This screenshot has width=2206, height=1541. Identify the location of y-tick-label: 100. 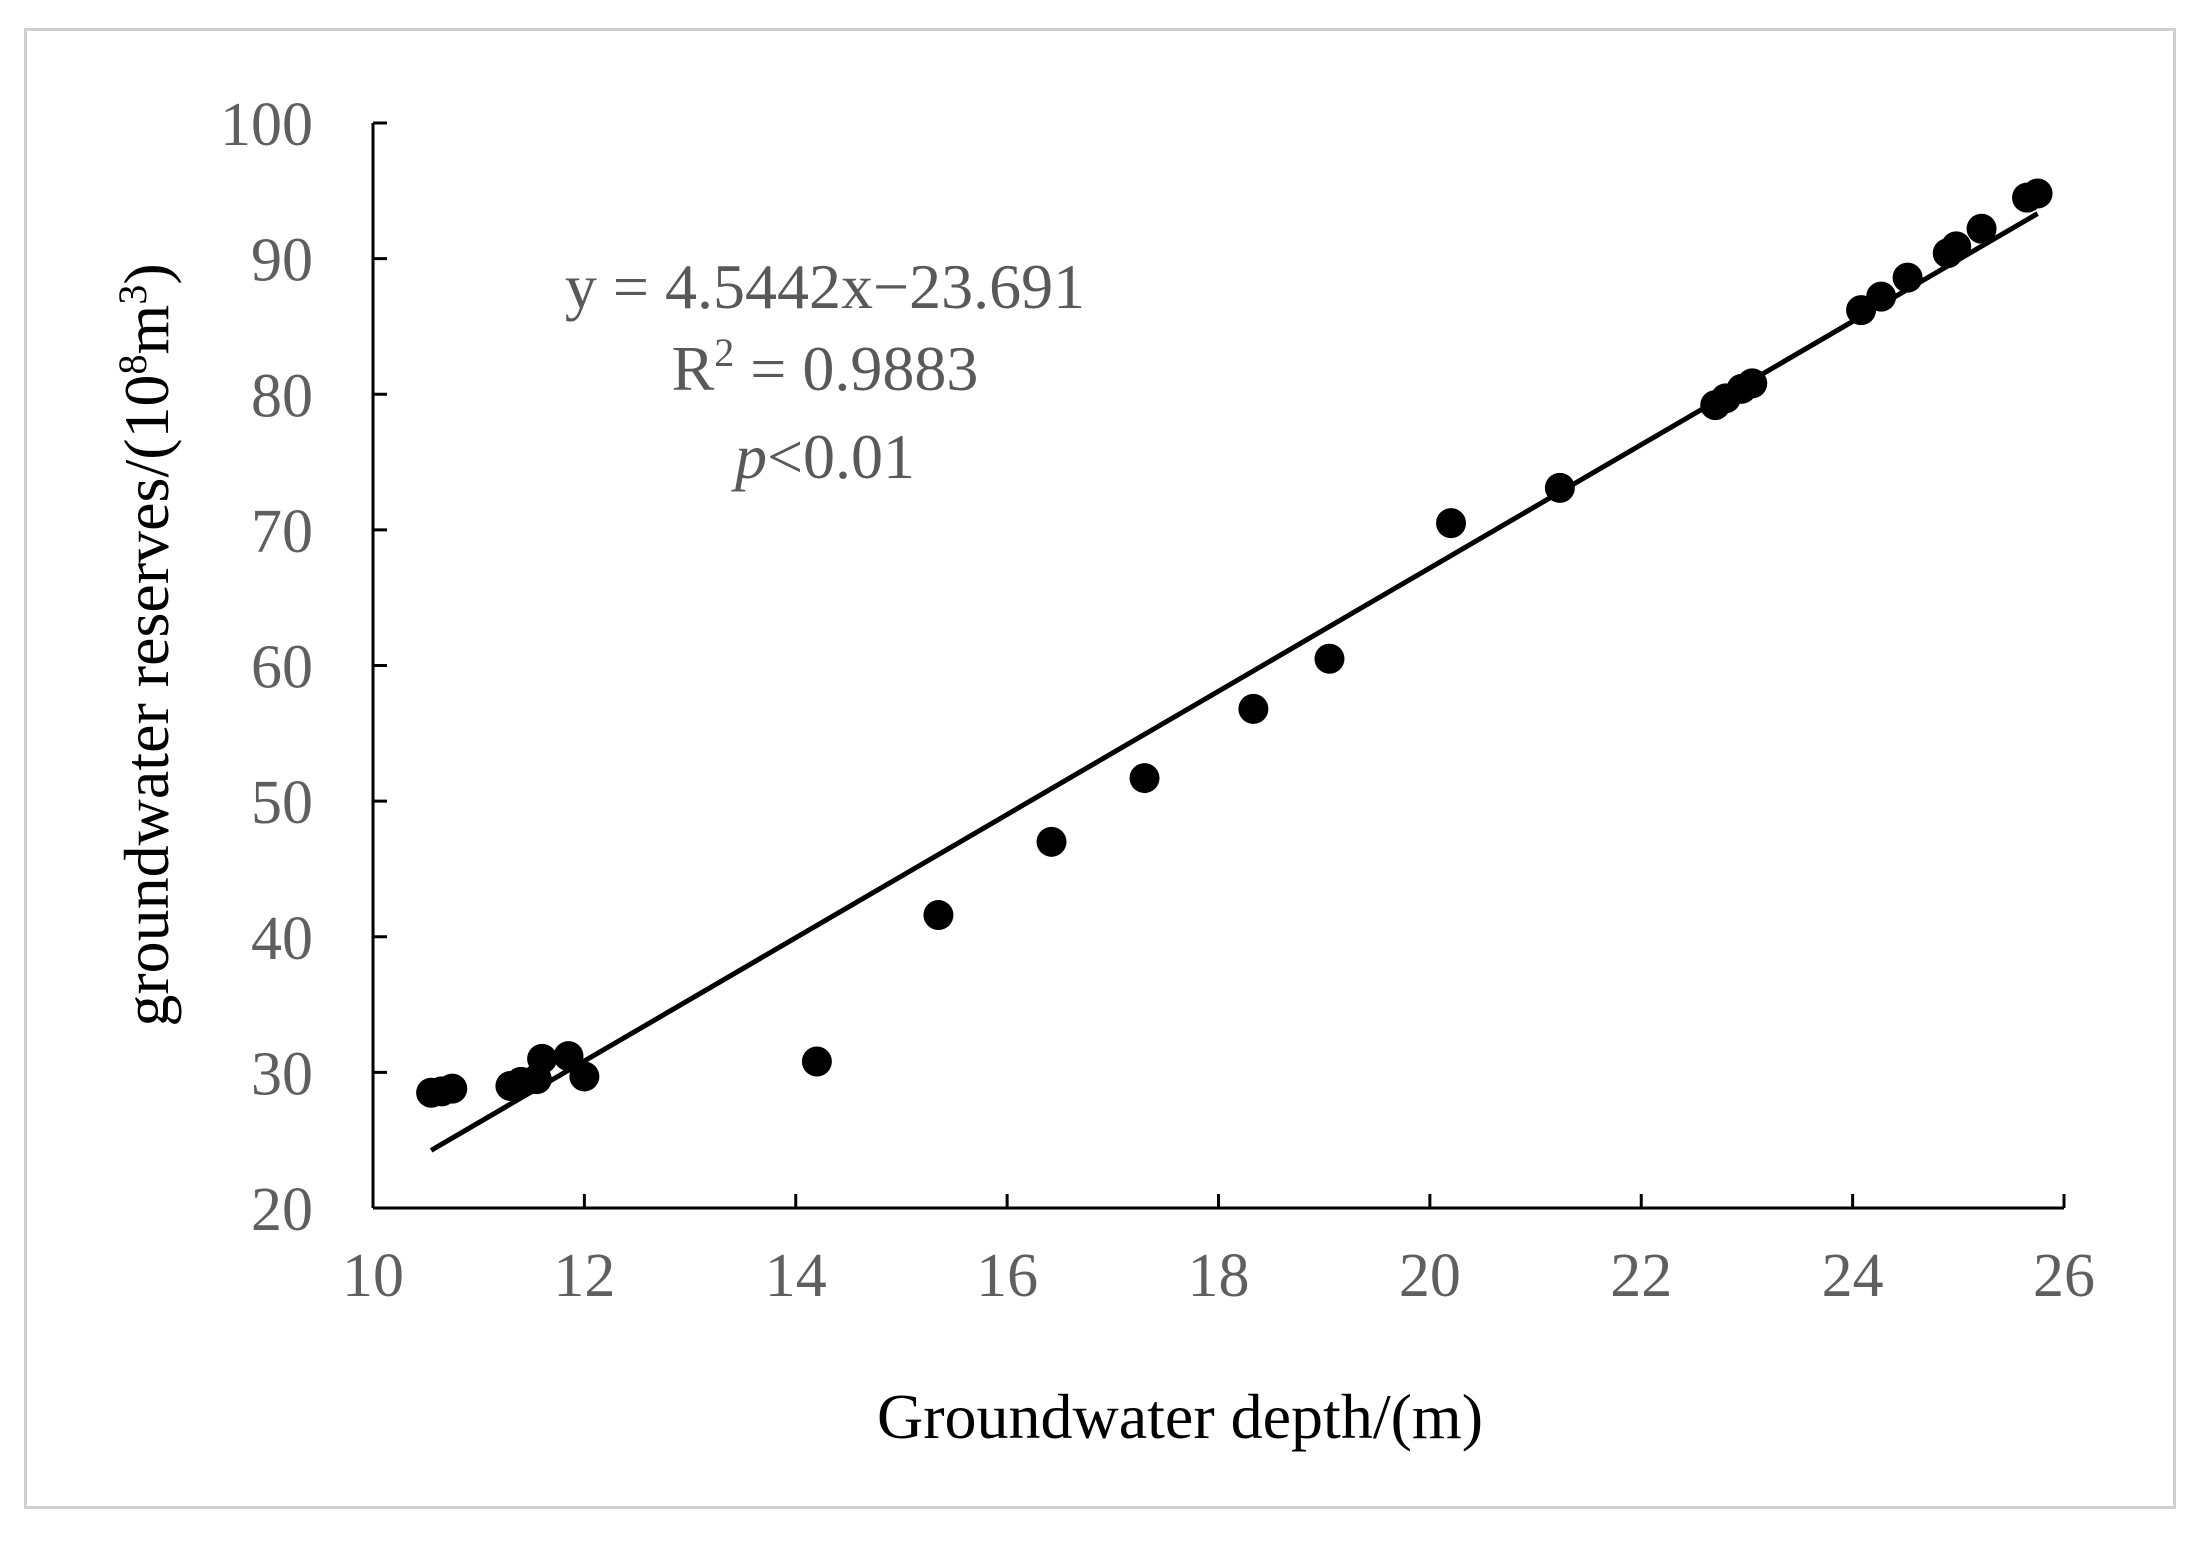
(266, 125).